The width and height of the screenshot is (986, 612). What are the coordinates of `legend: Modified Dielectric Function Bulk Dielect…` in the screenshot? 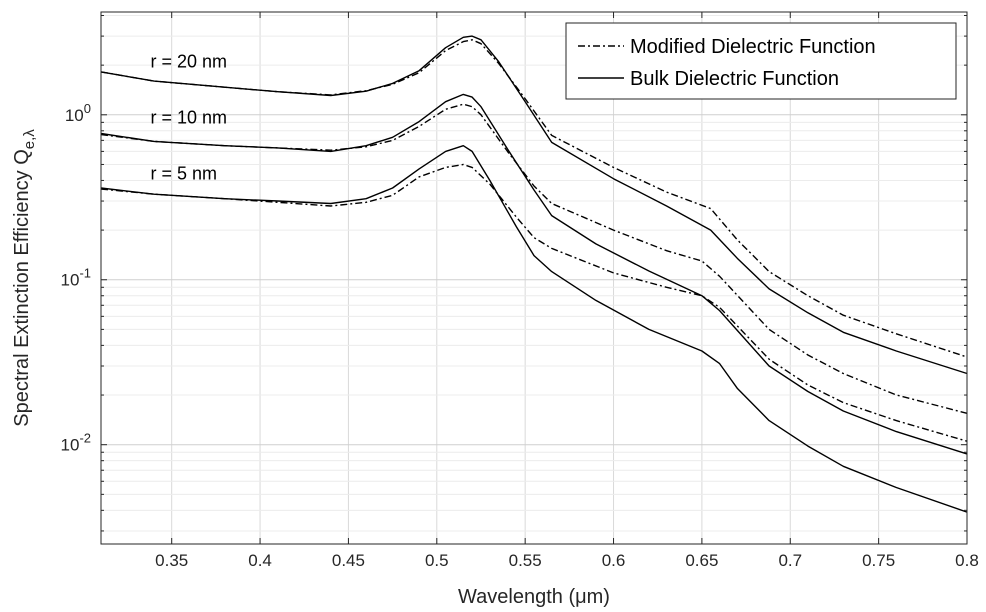 It's located at (761, 61).